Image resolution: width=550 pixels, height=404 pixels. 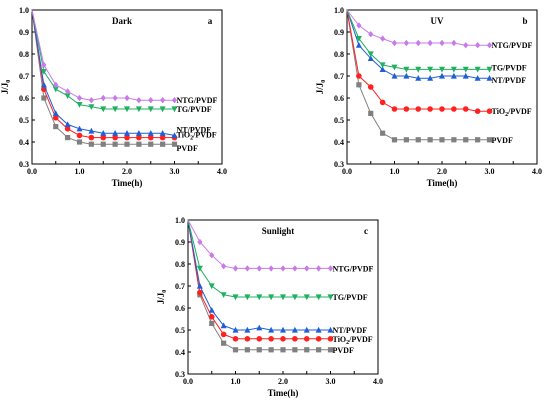 I want to click on series-nt-pvdf: NT/PVDF, so click(x=121, y=73).